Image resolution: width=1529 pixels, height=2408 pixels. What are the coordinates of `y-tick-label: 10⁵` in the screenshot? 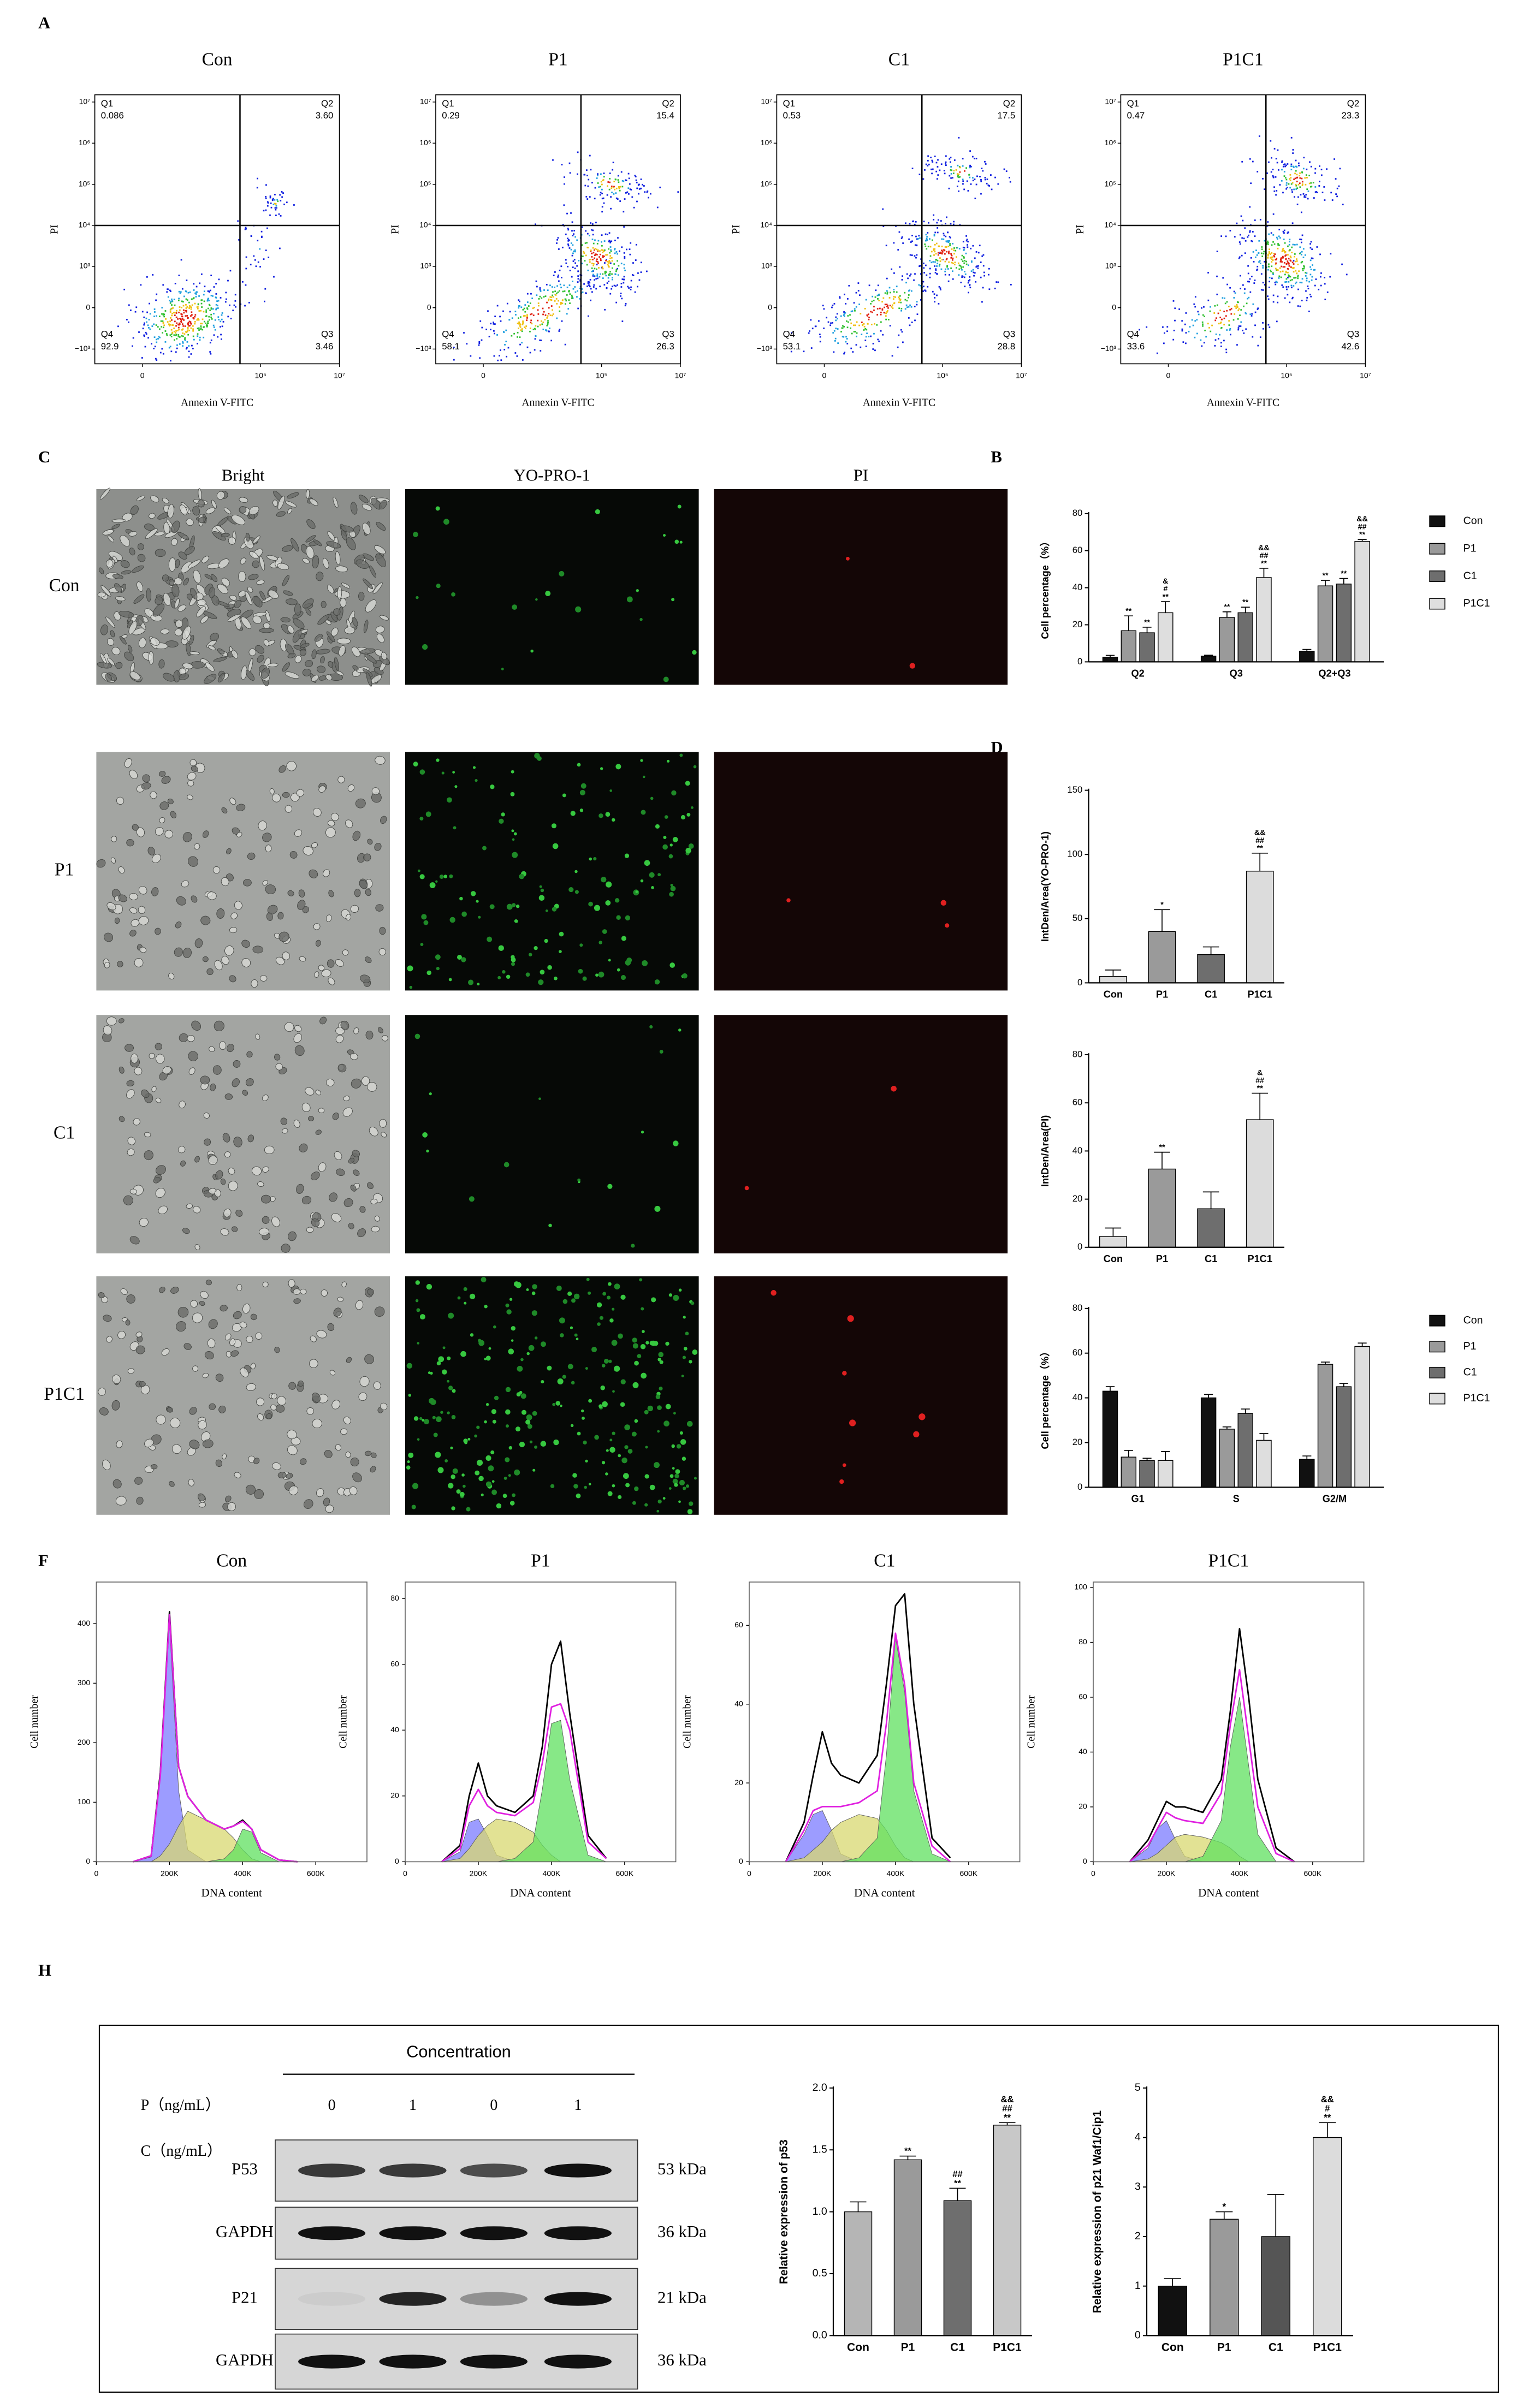 It's located at (1110, 183).